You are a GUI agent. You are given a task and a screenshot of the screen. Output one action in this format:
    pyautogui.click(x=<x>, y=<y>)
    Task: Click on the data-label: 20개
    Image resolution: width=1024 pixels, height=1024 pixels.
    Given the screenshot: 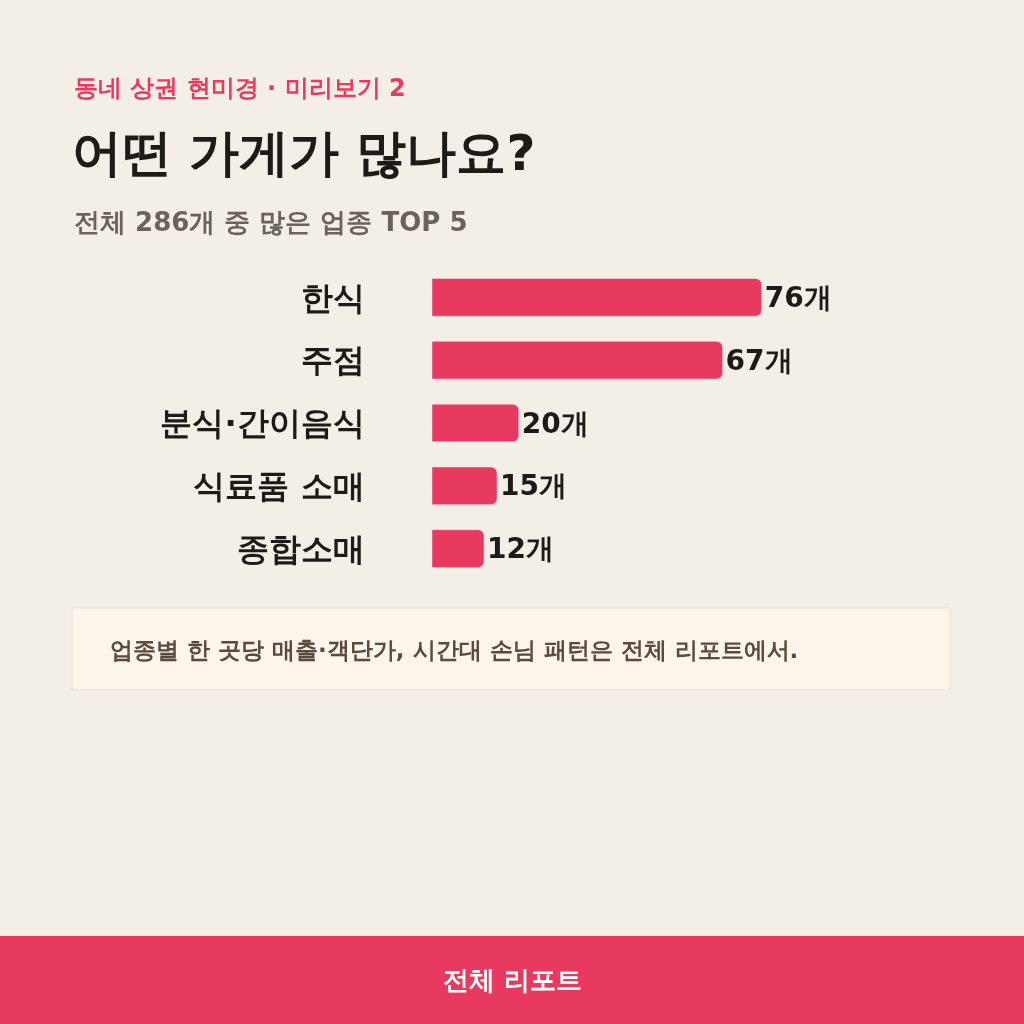 What is the action you would take?
    pyautogui.click(x=555, y=423)
    